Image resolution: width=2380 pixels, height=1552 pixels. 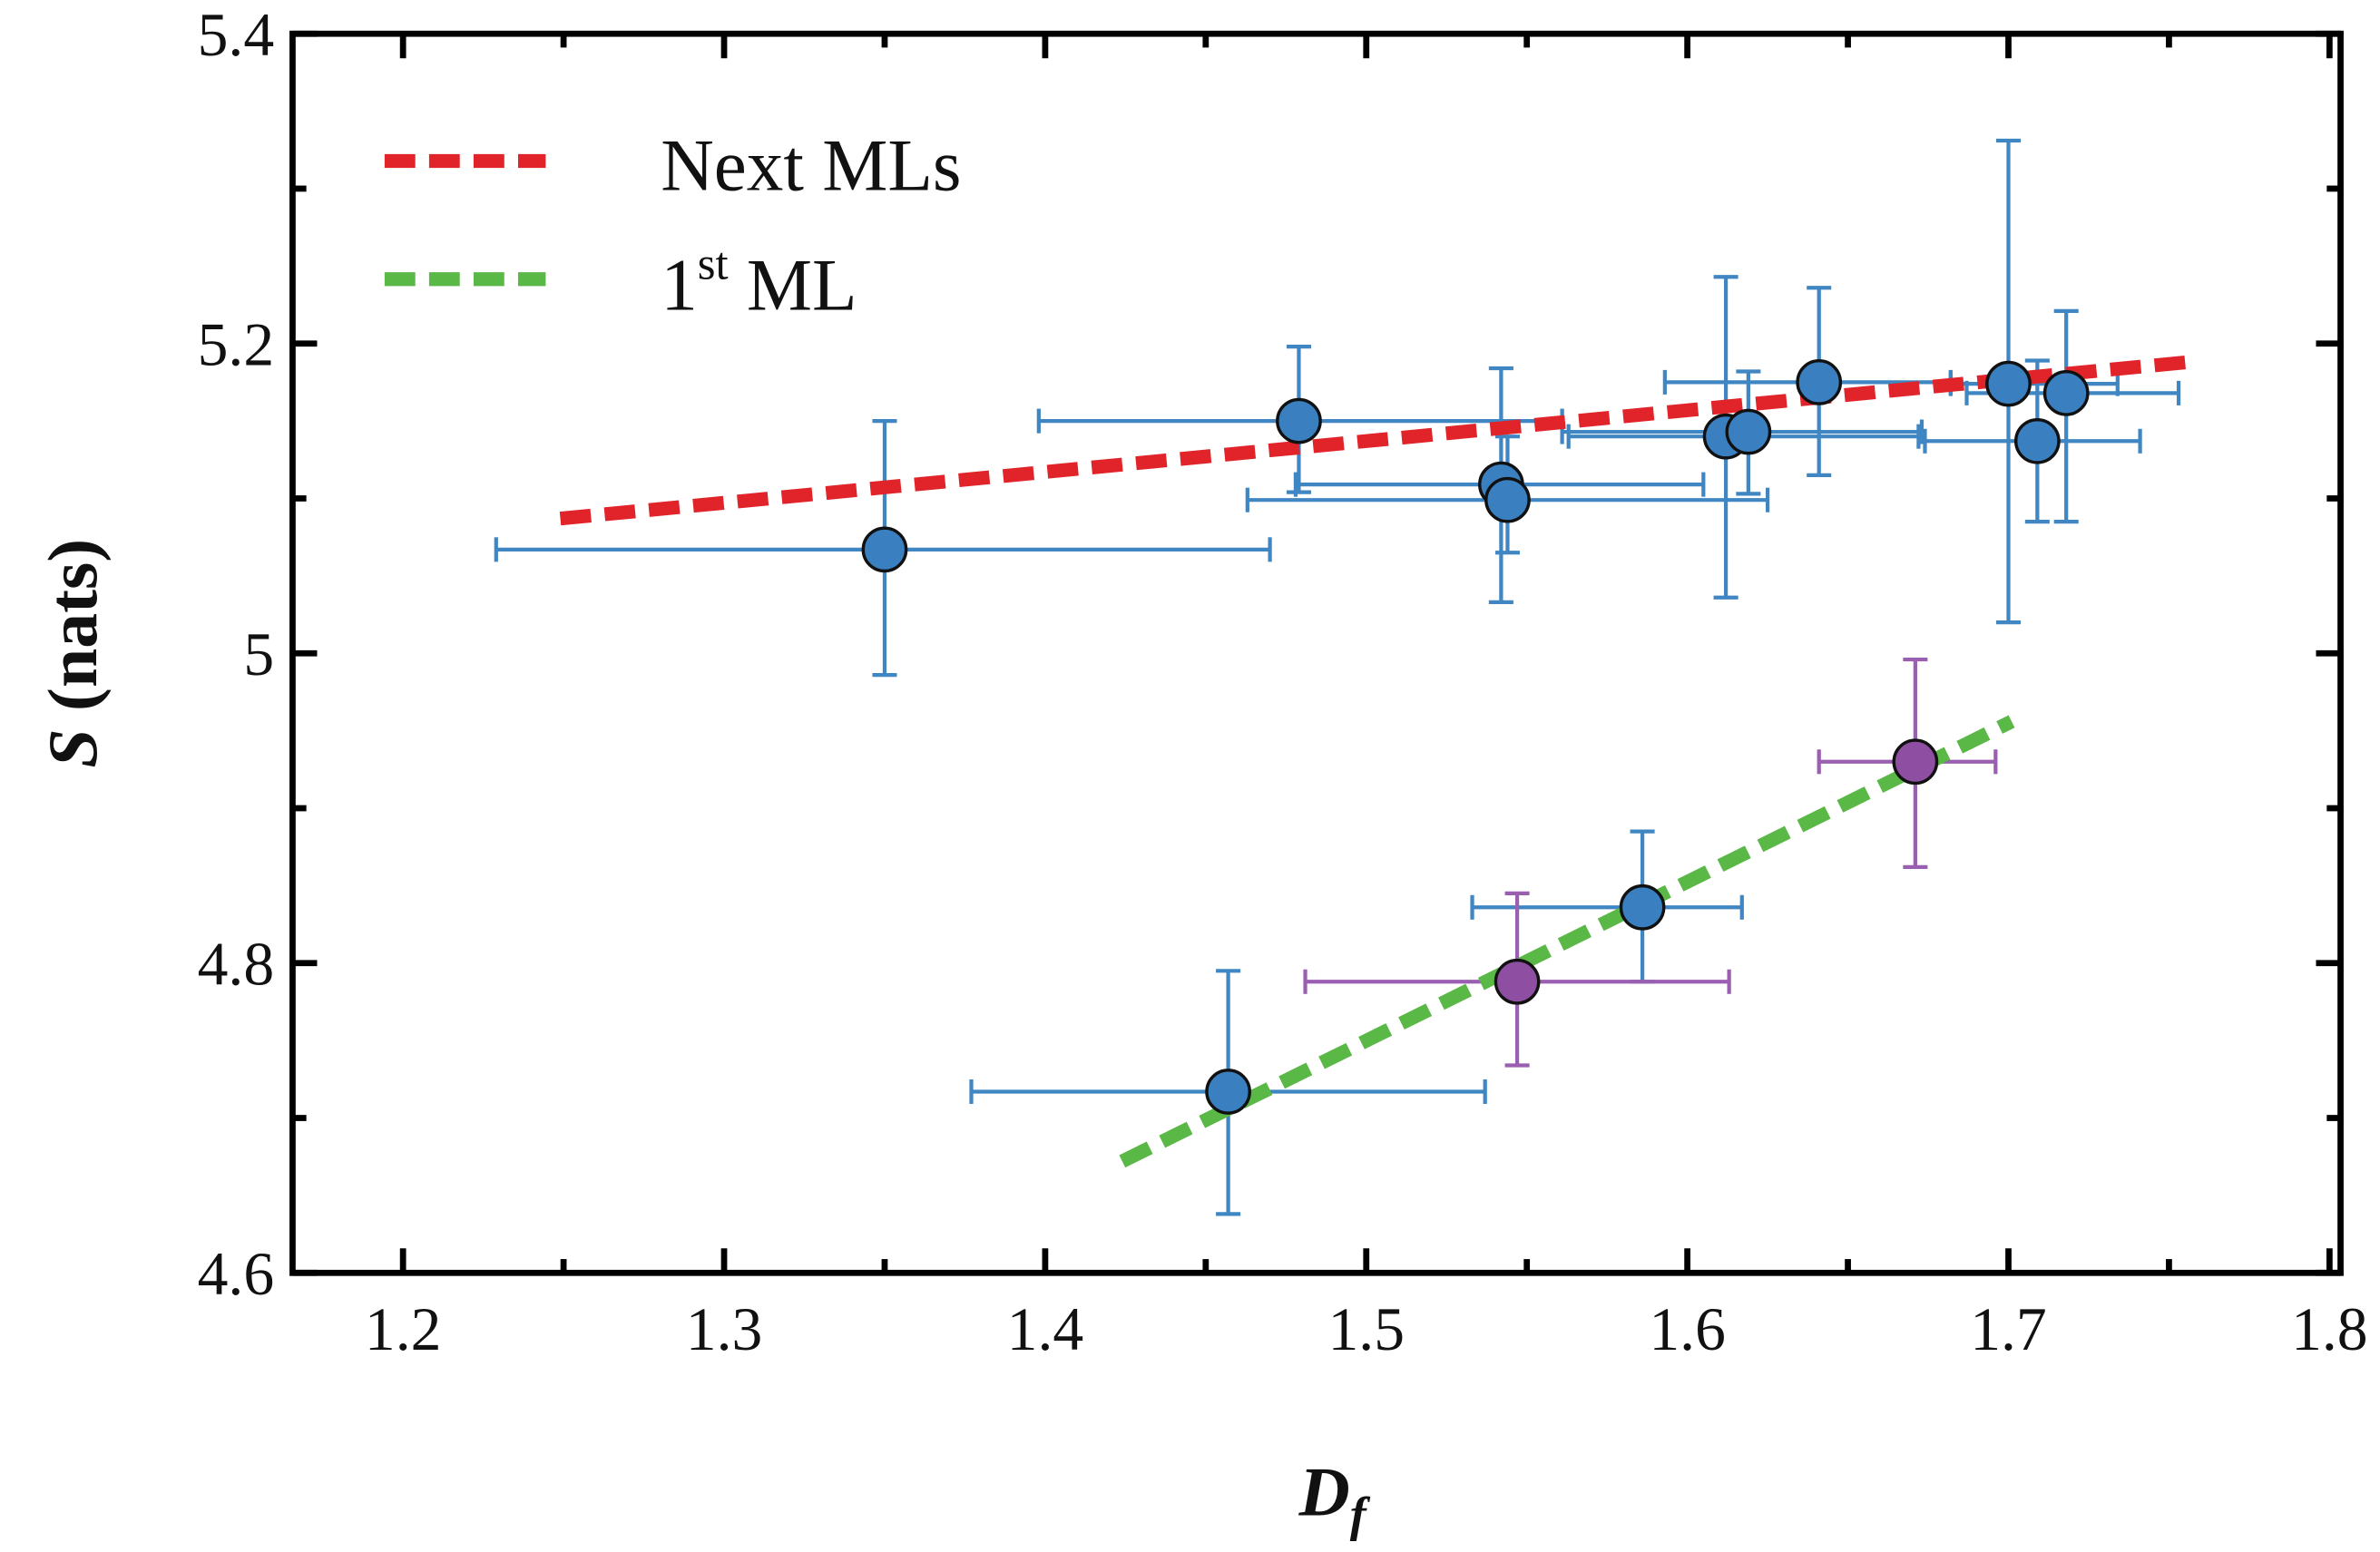 I want to click on x-axis-title: Df, so click(x=1335, y=1496).